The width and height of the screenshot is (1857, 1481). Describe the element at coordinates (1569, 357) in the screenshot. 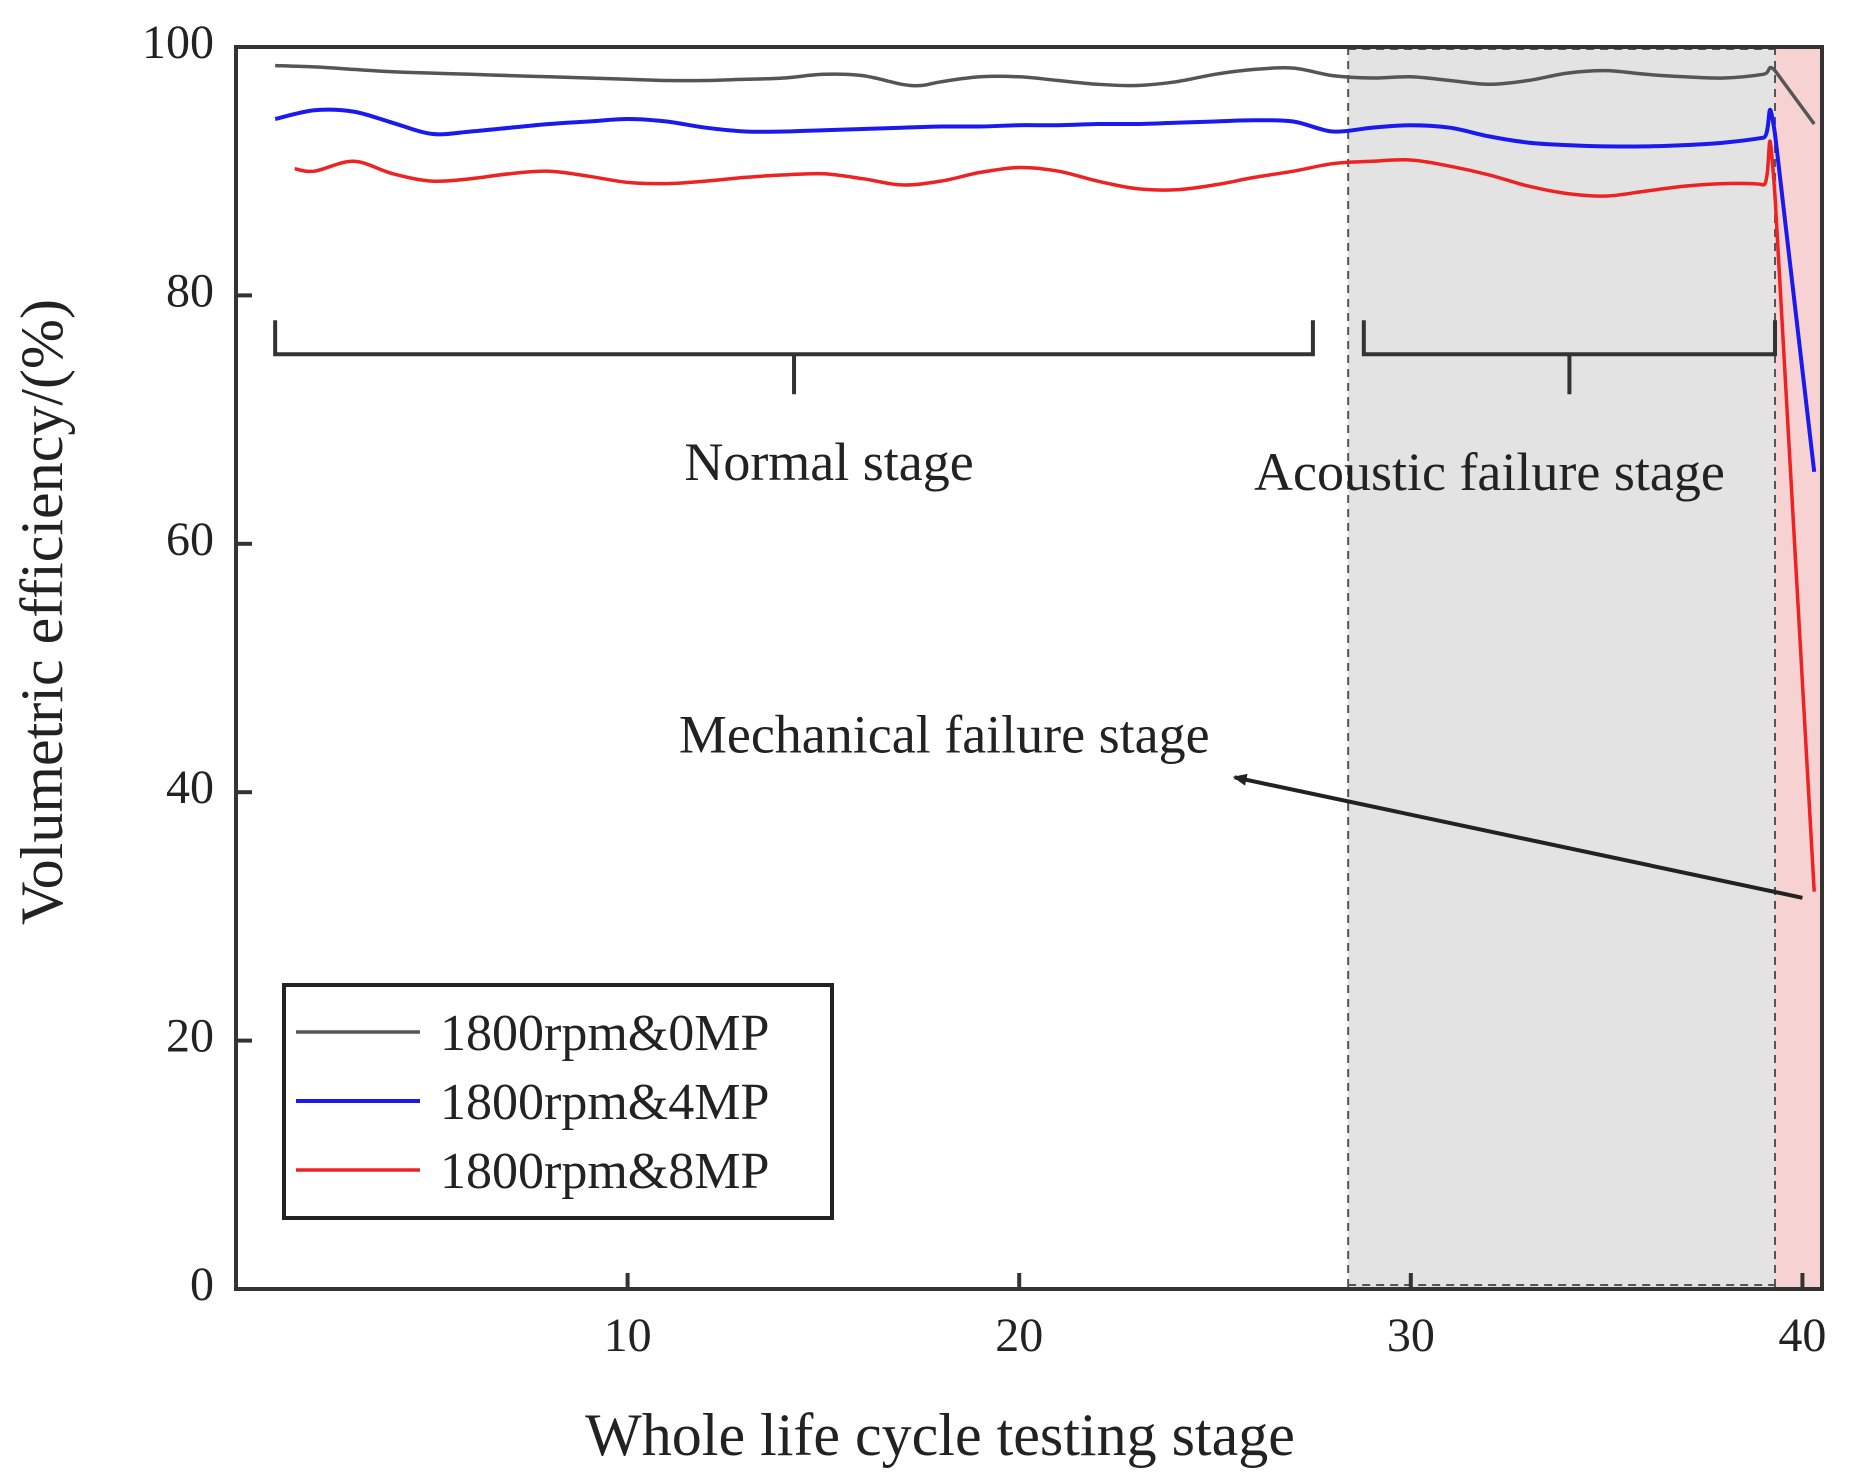

I see `acoustic-stage-bracket` at that location.